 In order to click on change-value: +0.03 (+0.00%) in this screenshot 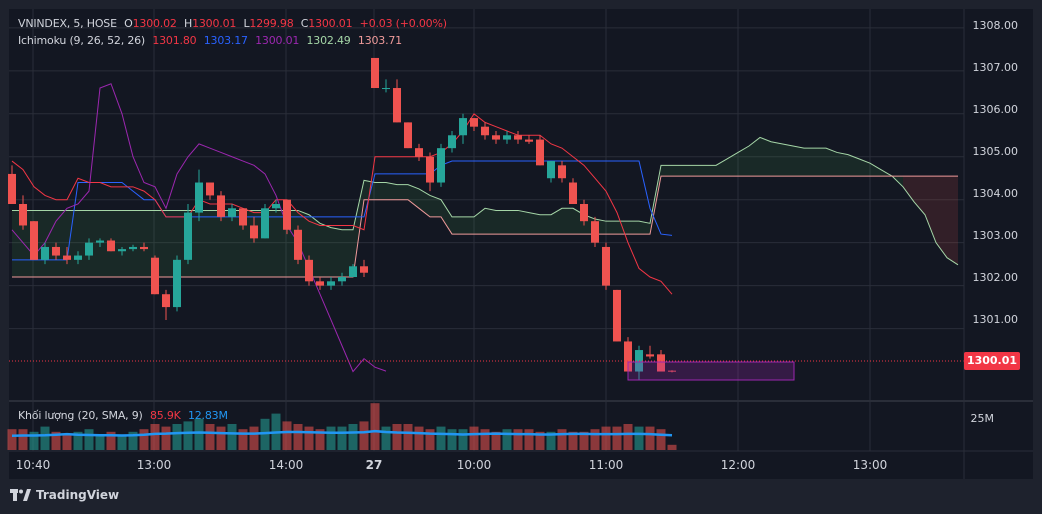, I will do `click(403, 23)`.